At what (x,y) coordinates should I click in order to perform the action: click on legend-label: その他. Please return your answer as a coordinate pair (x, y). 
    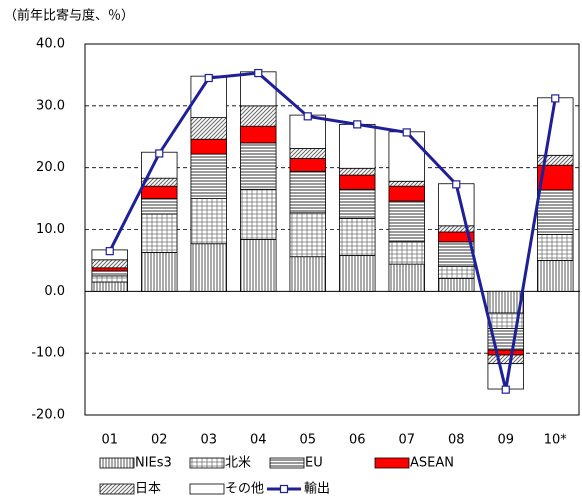
    Looking at the image, I should click on (244, 489).